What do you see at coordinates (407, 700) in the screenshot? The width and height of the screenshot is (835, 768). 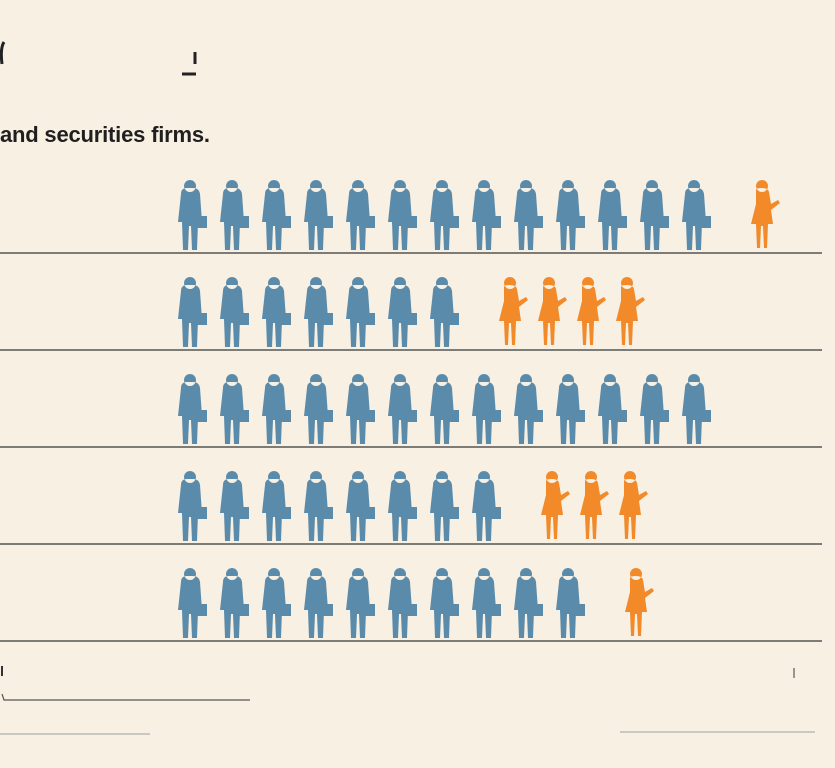 I see `footnote-redaction-mark` at bounding box center [407, 700].